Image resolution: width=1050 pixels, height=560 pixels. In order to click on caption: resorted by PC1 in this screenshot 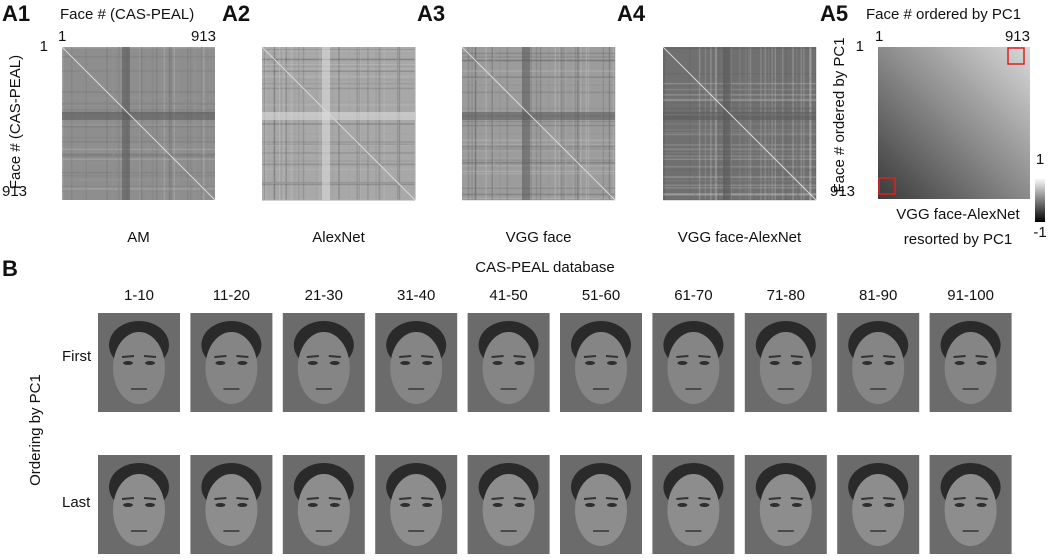, I will do `click(958, 239)`.